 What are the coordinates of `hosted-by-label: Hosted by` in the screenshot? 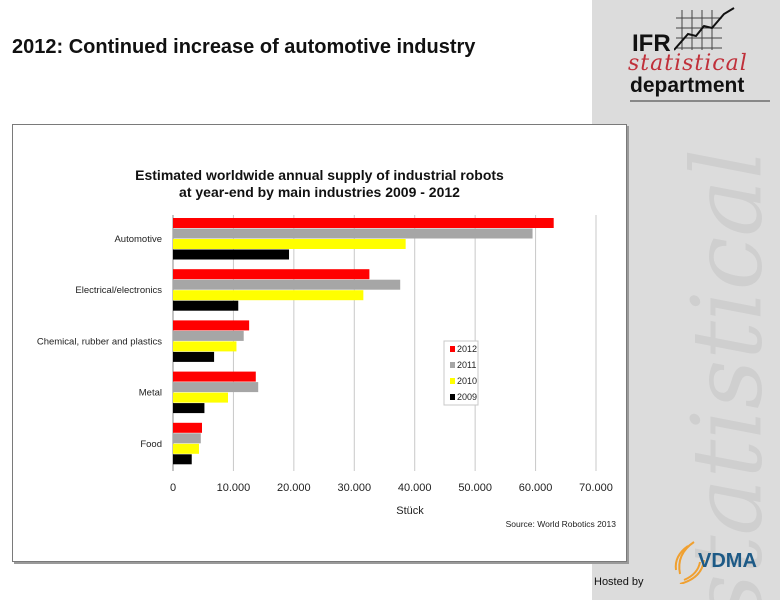 It's located at (619, 582).